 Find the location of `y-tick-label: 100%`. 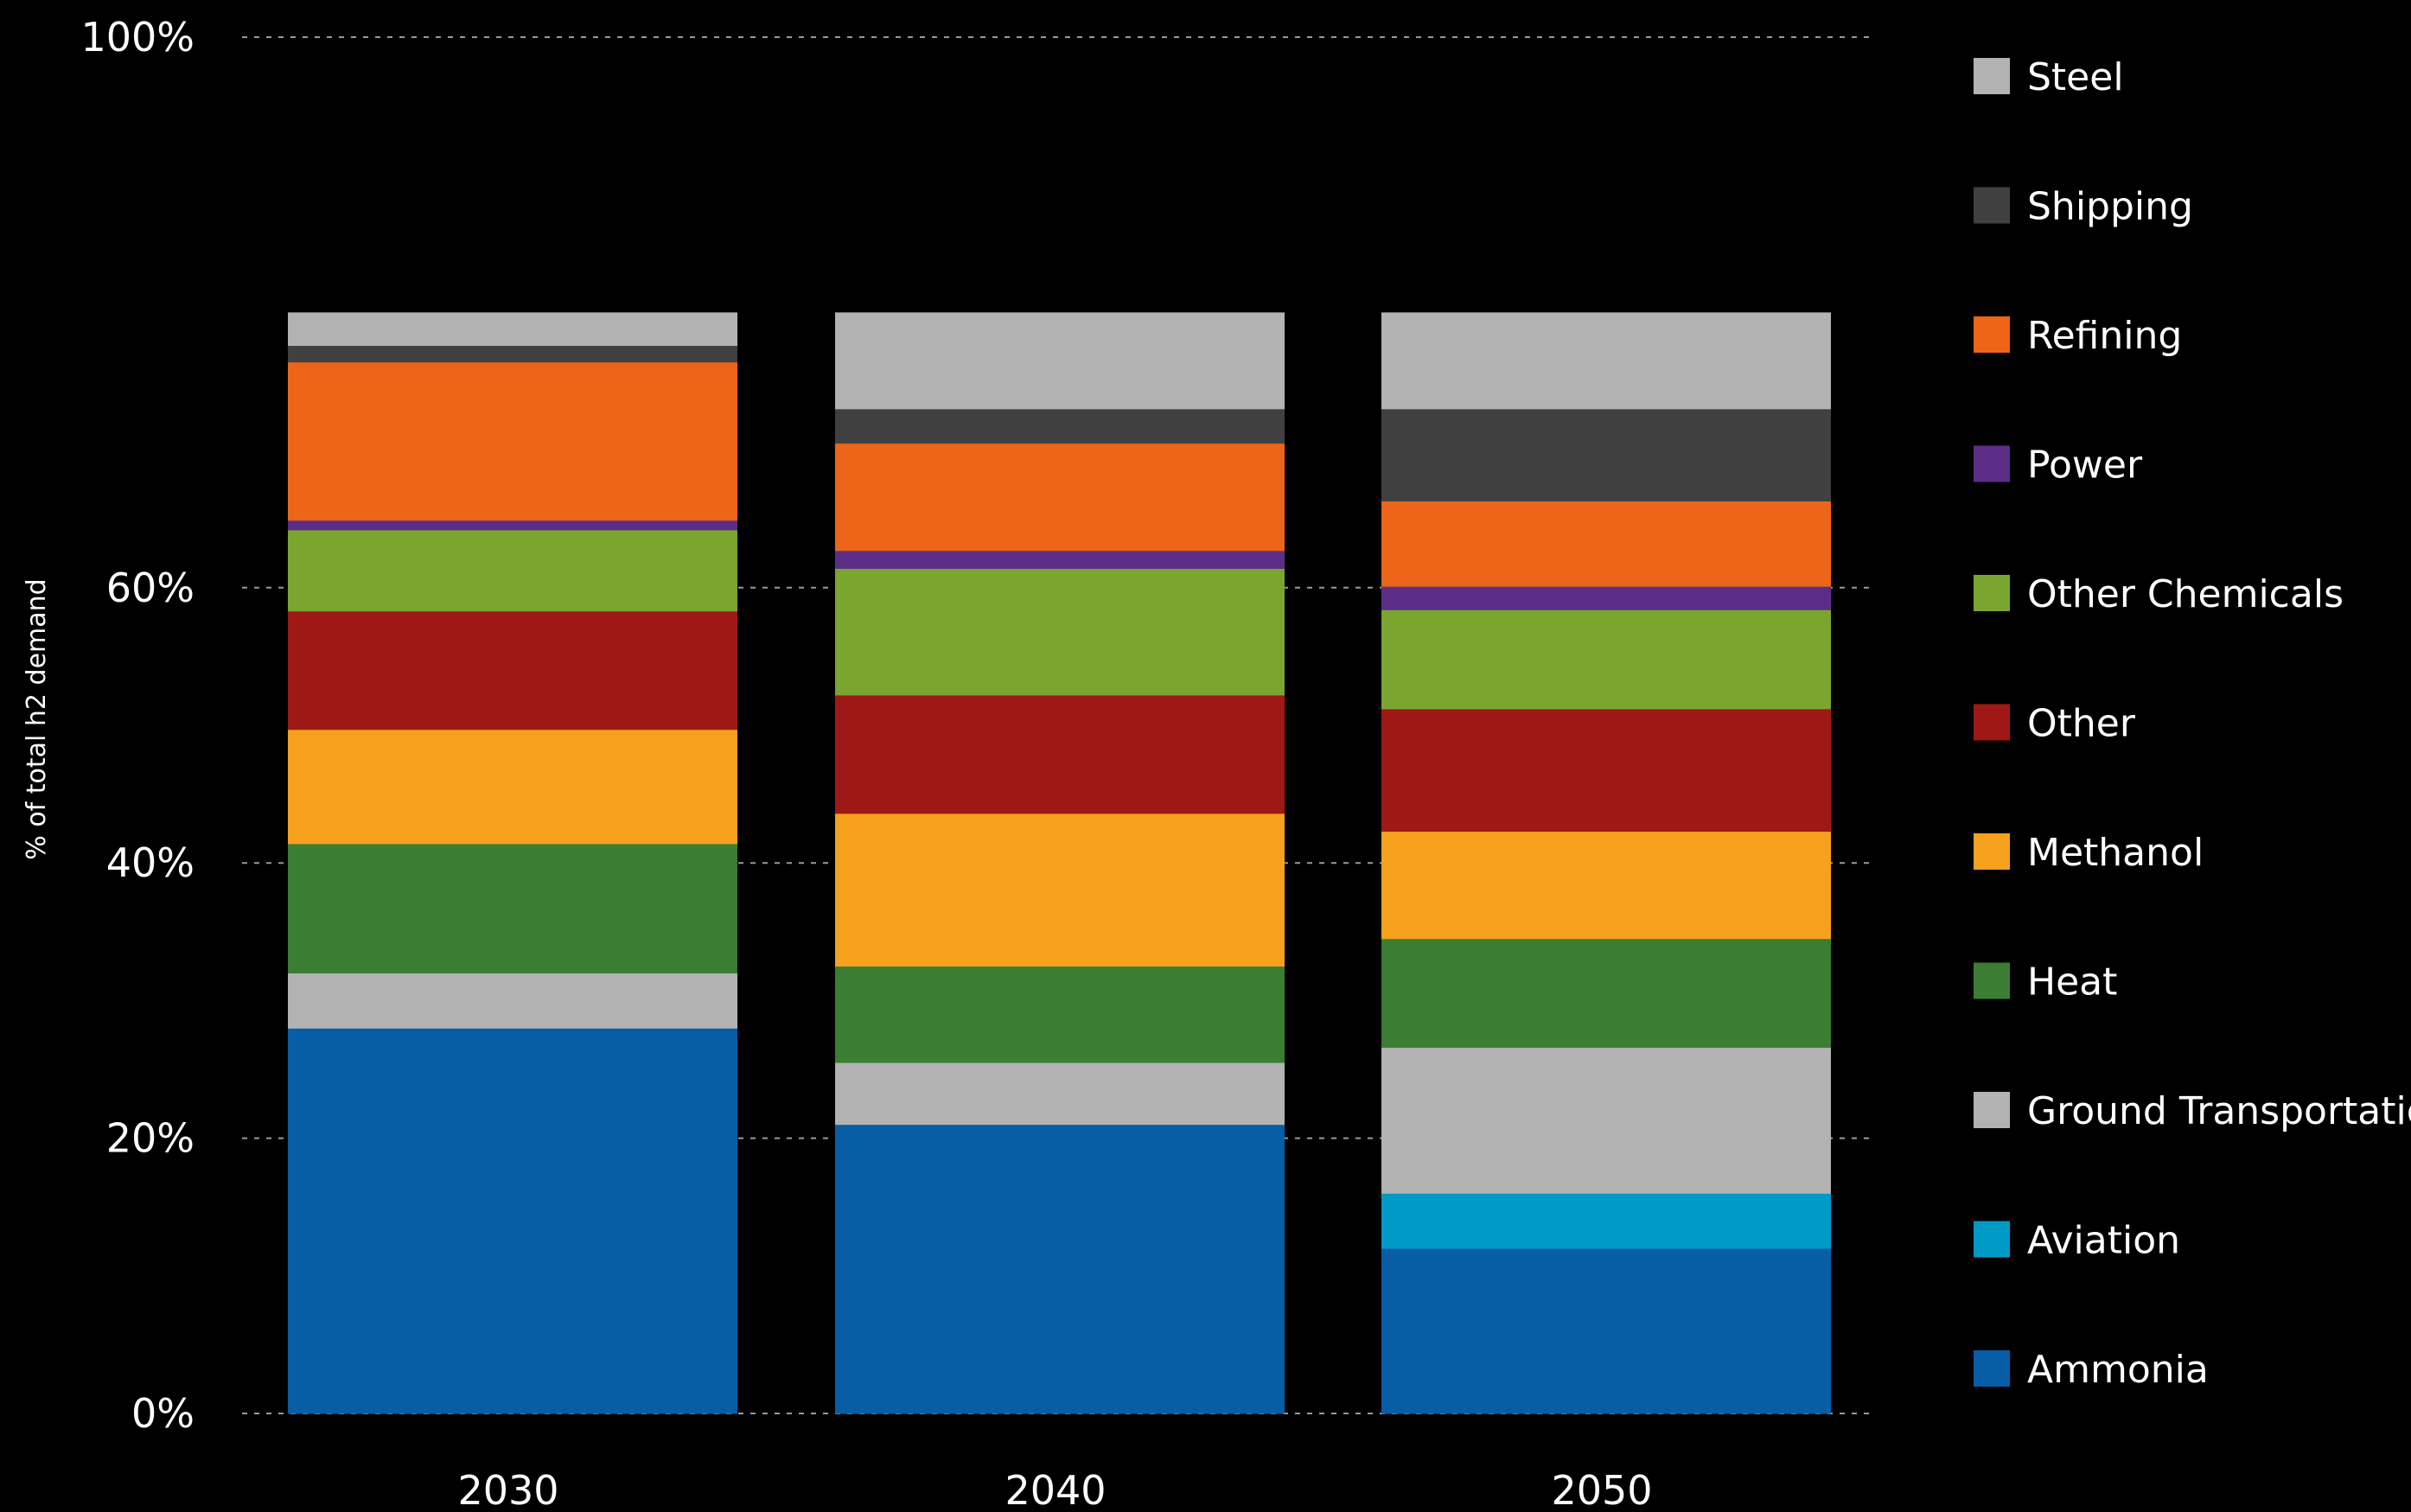

y-tick-label: 100% is located at coordinates (137, 38).